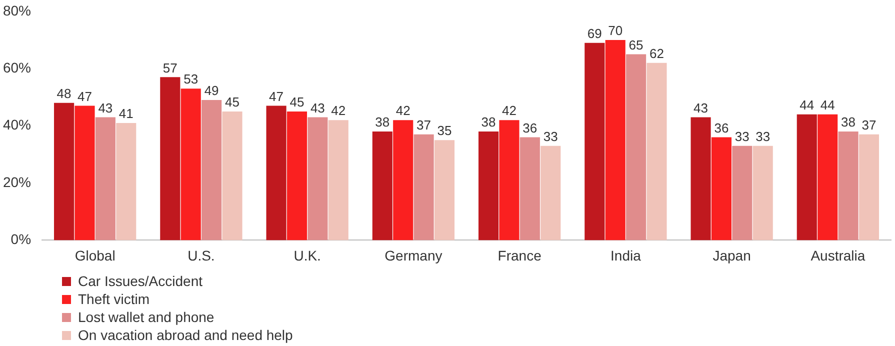 The image size is (895, 346). What do you see at coordinates (838, 255) in the screenshot?
I see `x-tick-label: Australia` at bounding box center [838, 255].